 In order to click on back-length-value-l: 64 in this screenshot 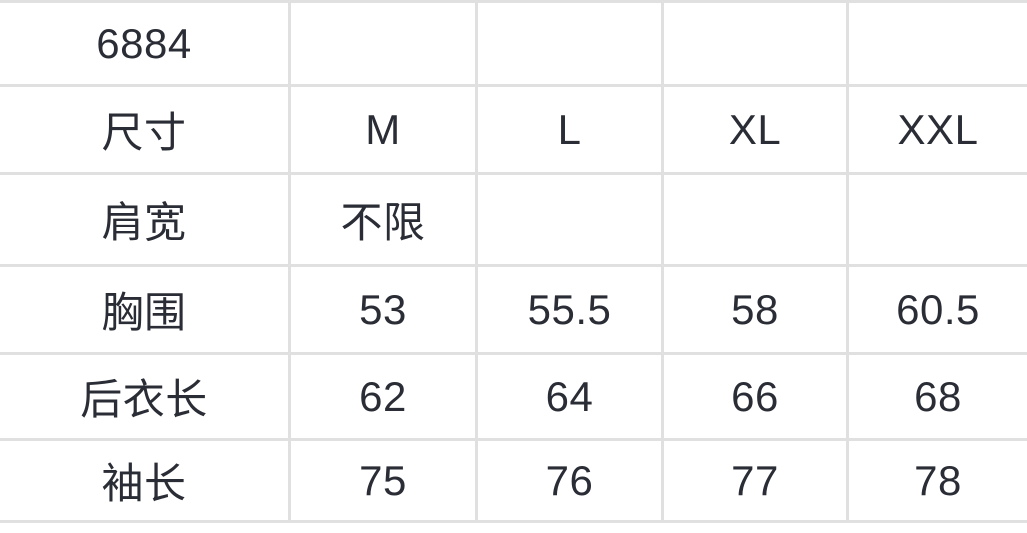, I will do `click(571, 398)`.